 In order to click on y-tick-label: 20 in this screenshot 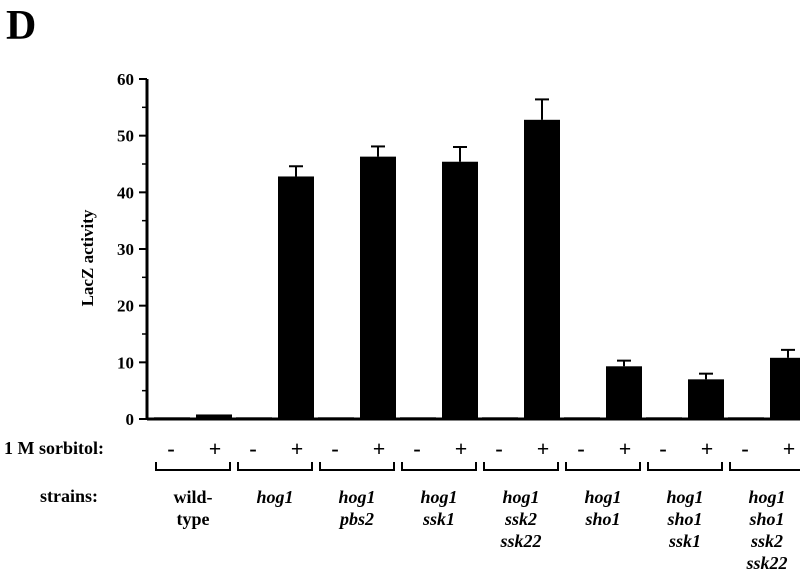, I will do `click(125, 306)`.